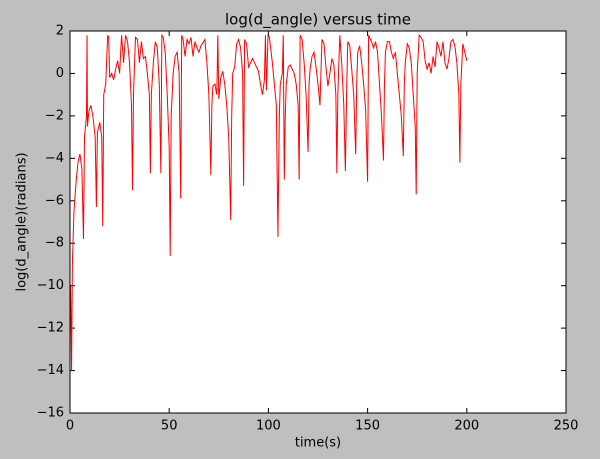  Describe the element at coordinates (50, 285) in the screenshot. I see `y-tick-label: −10` at that location.